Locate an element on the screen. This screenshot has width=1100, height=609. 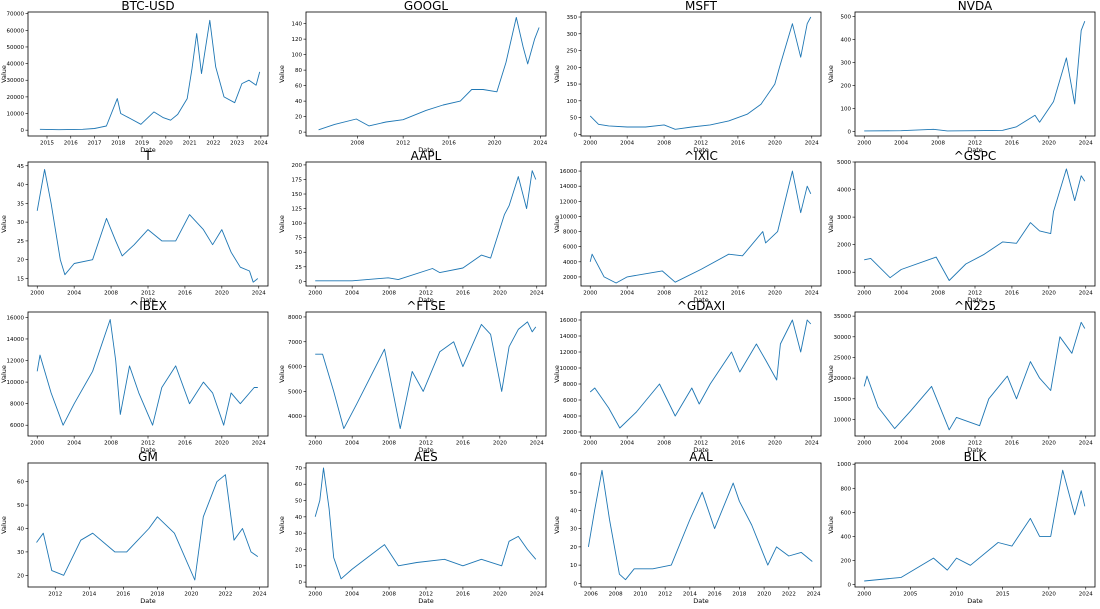
y-tick-label: 5000 is located at coordinates (844, 163).